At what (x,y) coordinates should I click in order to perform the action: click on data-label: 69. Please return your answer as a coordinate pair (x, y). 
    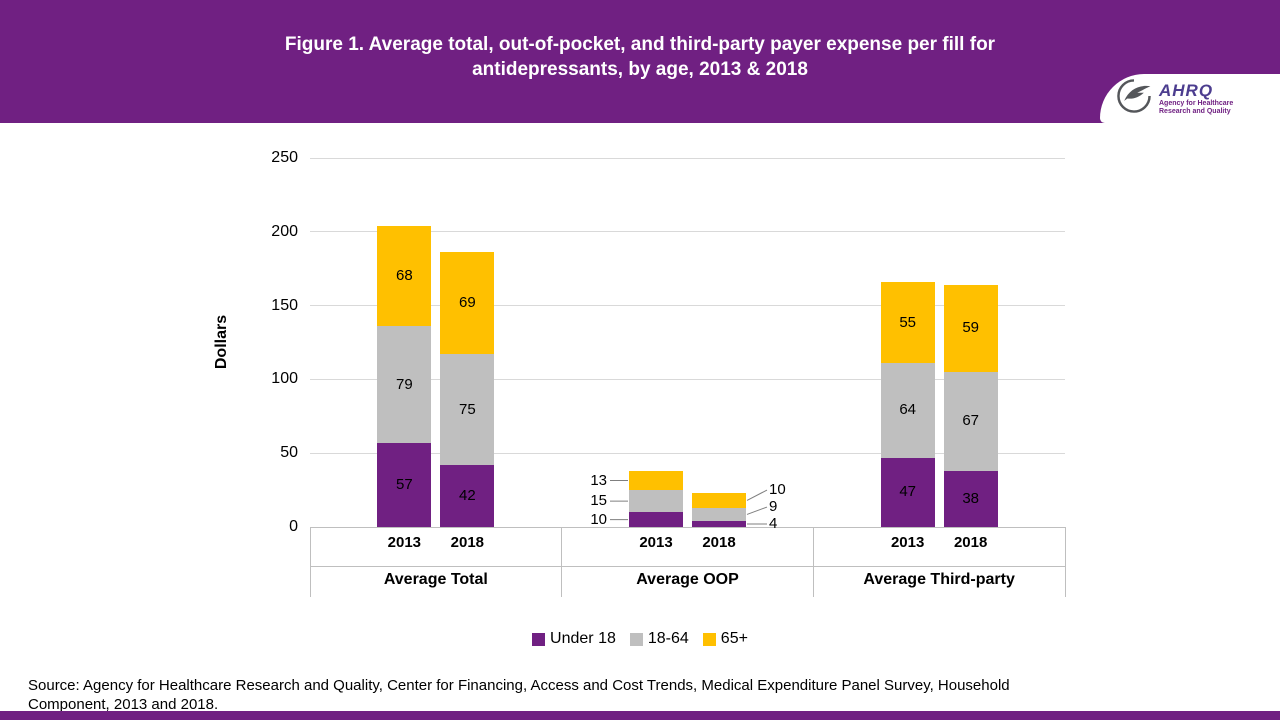
    Looking at the image, I should click on (467, 303).